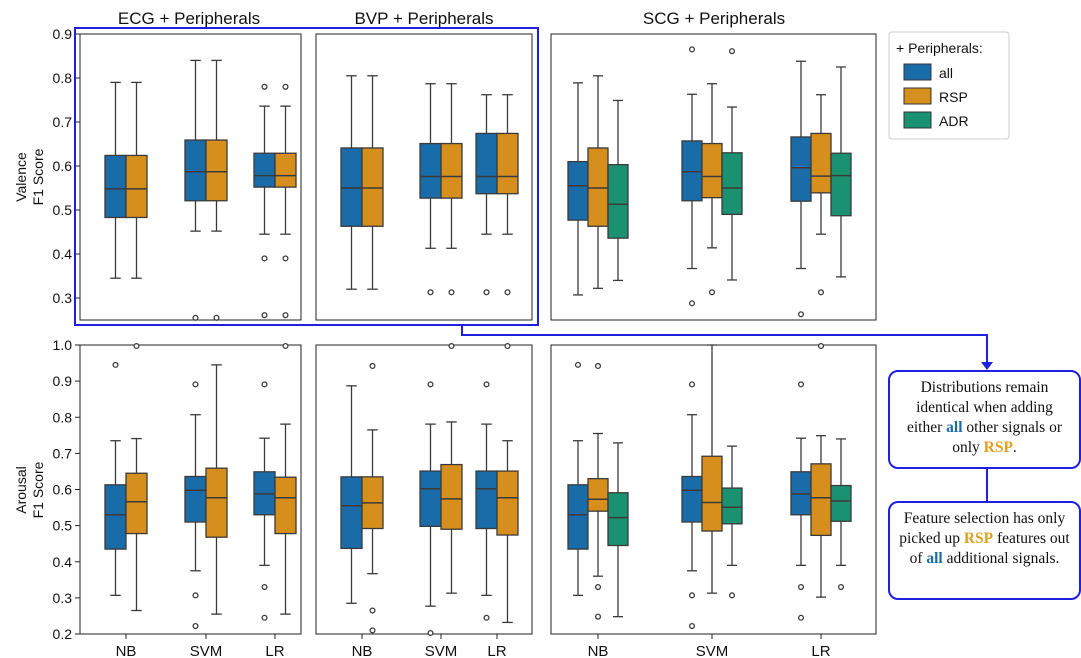 The width and height of the screenshot is (1081, 658). What do you see at coordinates (423, 18) in the screenshot?
I see `column-title-bvp: BVP + Peripherals` at bounding box center [423, 18].